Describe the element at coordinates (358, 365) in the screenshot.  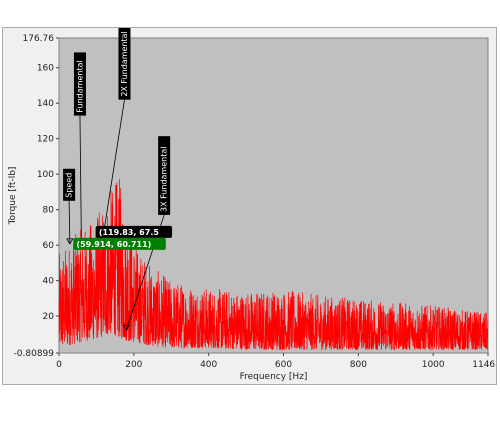
I see `x-tick-label: 800` at that location.